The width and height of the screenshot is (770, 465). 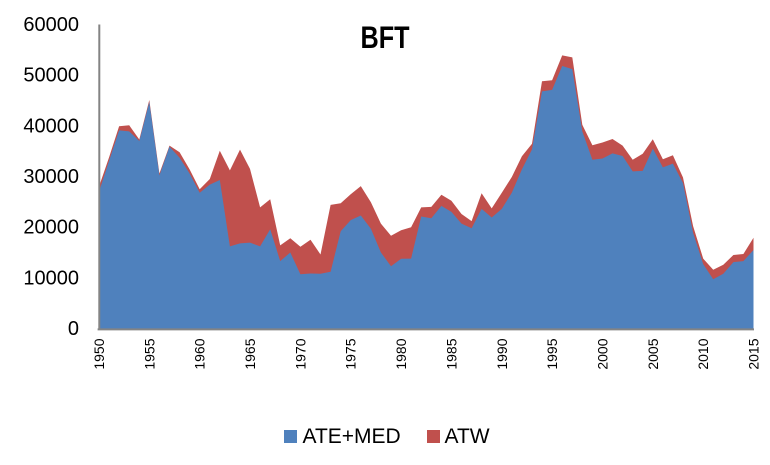 What do you see at coordinates (51, 177) in the screenshot?
I see `svg-text: 30000` at bounding box center [51, 177].